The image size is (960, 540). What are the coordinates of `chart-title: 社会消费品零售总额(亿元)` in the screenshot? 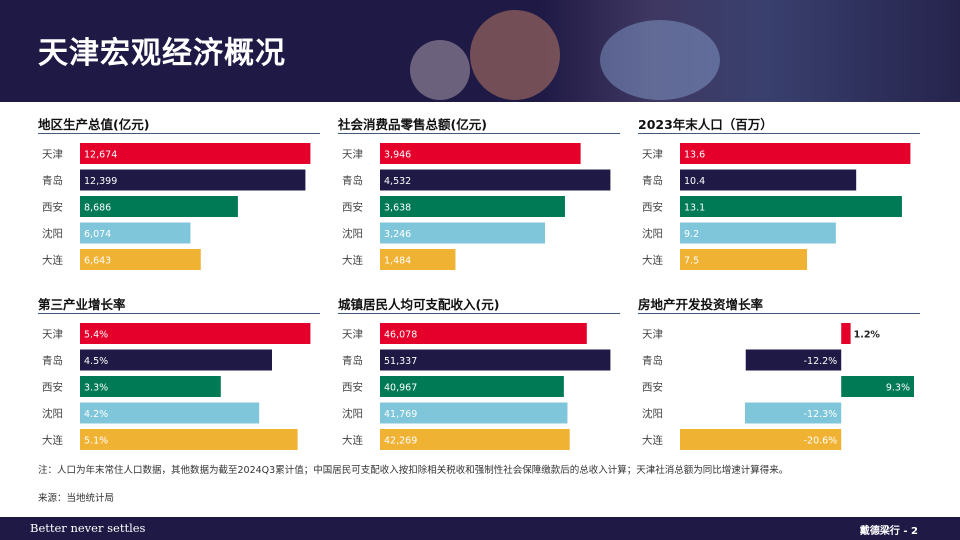 It's located at (412, 124).